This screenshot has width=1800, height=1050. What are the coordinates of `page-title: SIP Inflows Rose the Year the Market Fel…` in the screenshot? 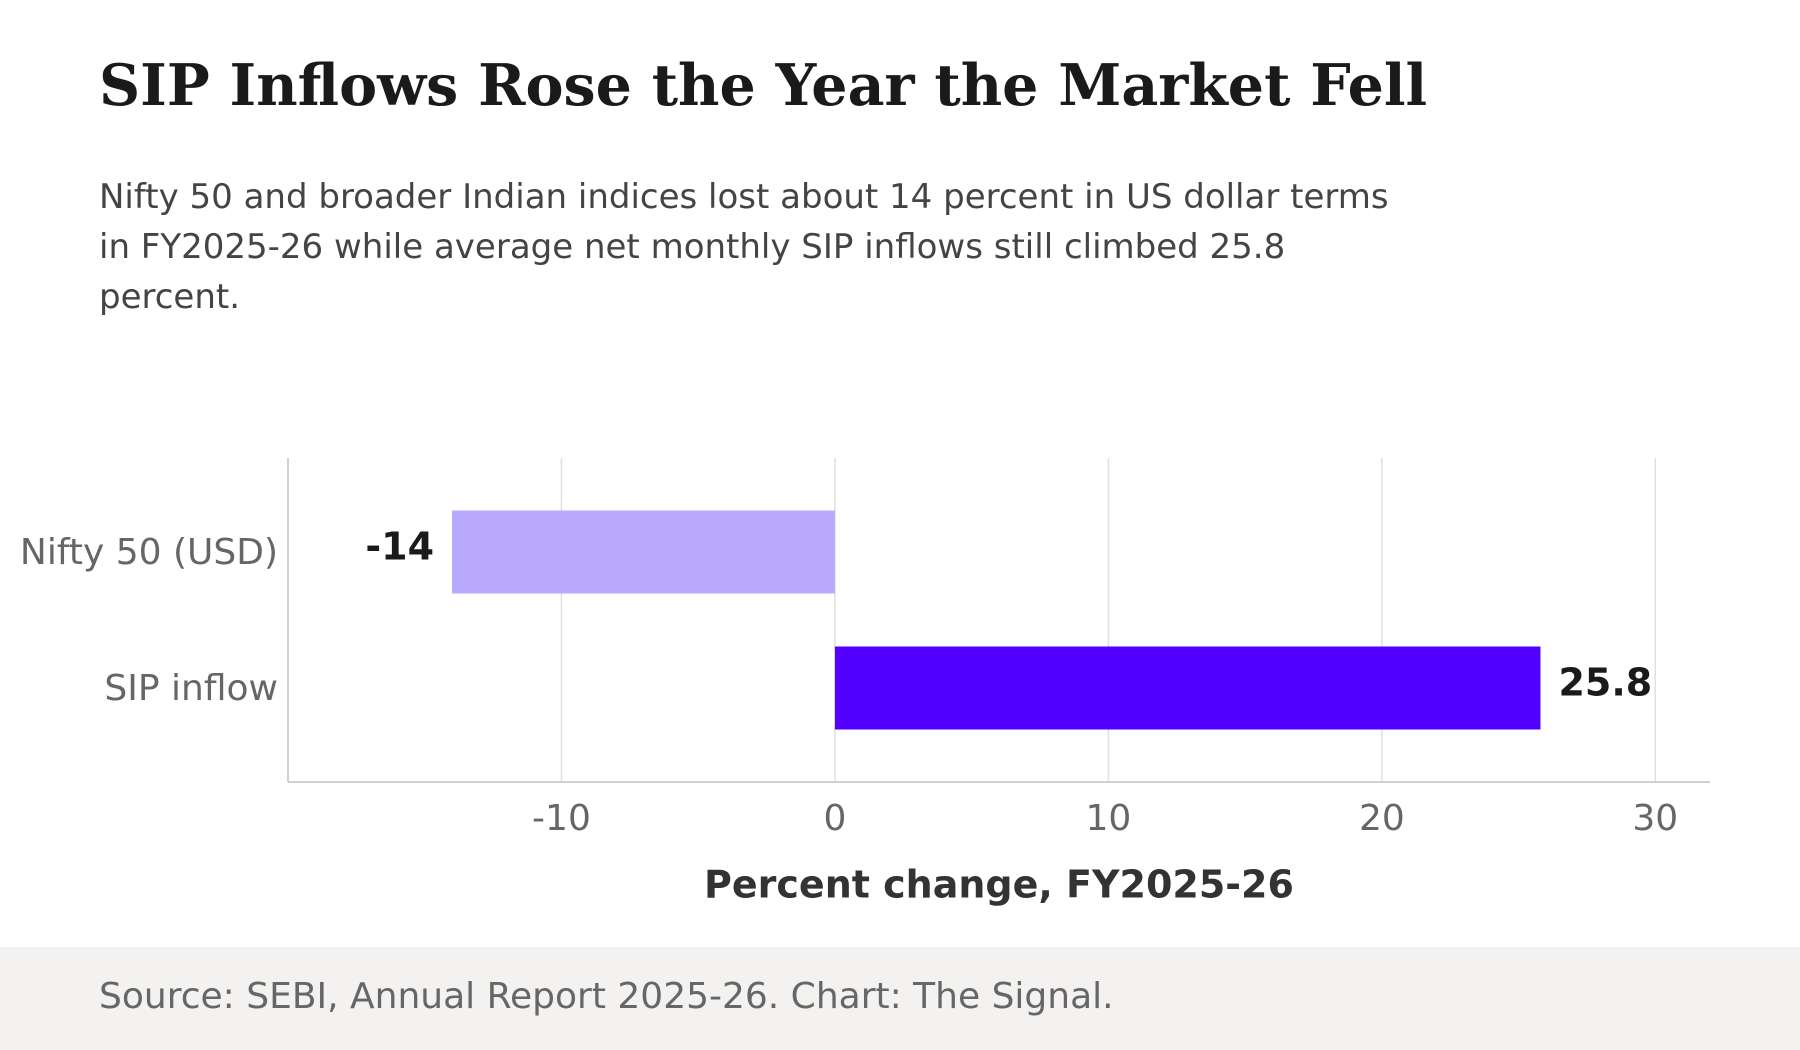 It's located at (763, 85).